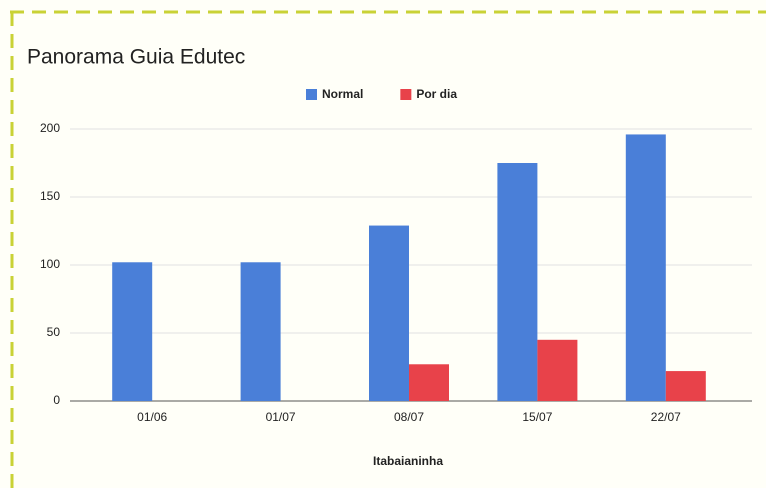 The height and width of the screenshot is (488, 766). I want to click on x-axis-label: Itabaianinha, so click(408, 461).